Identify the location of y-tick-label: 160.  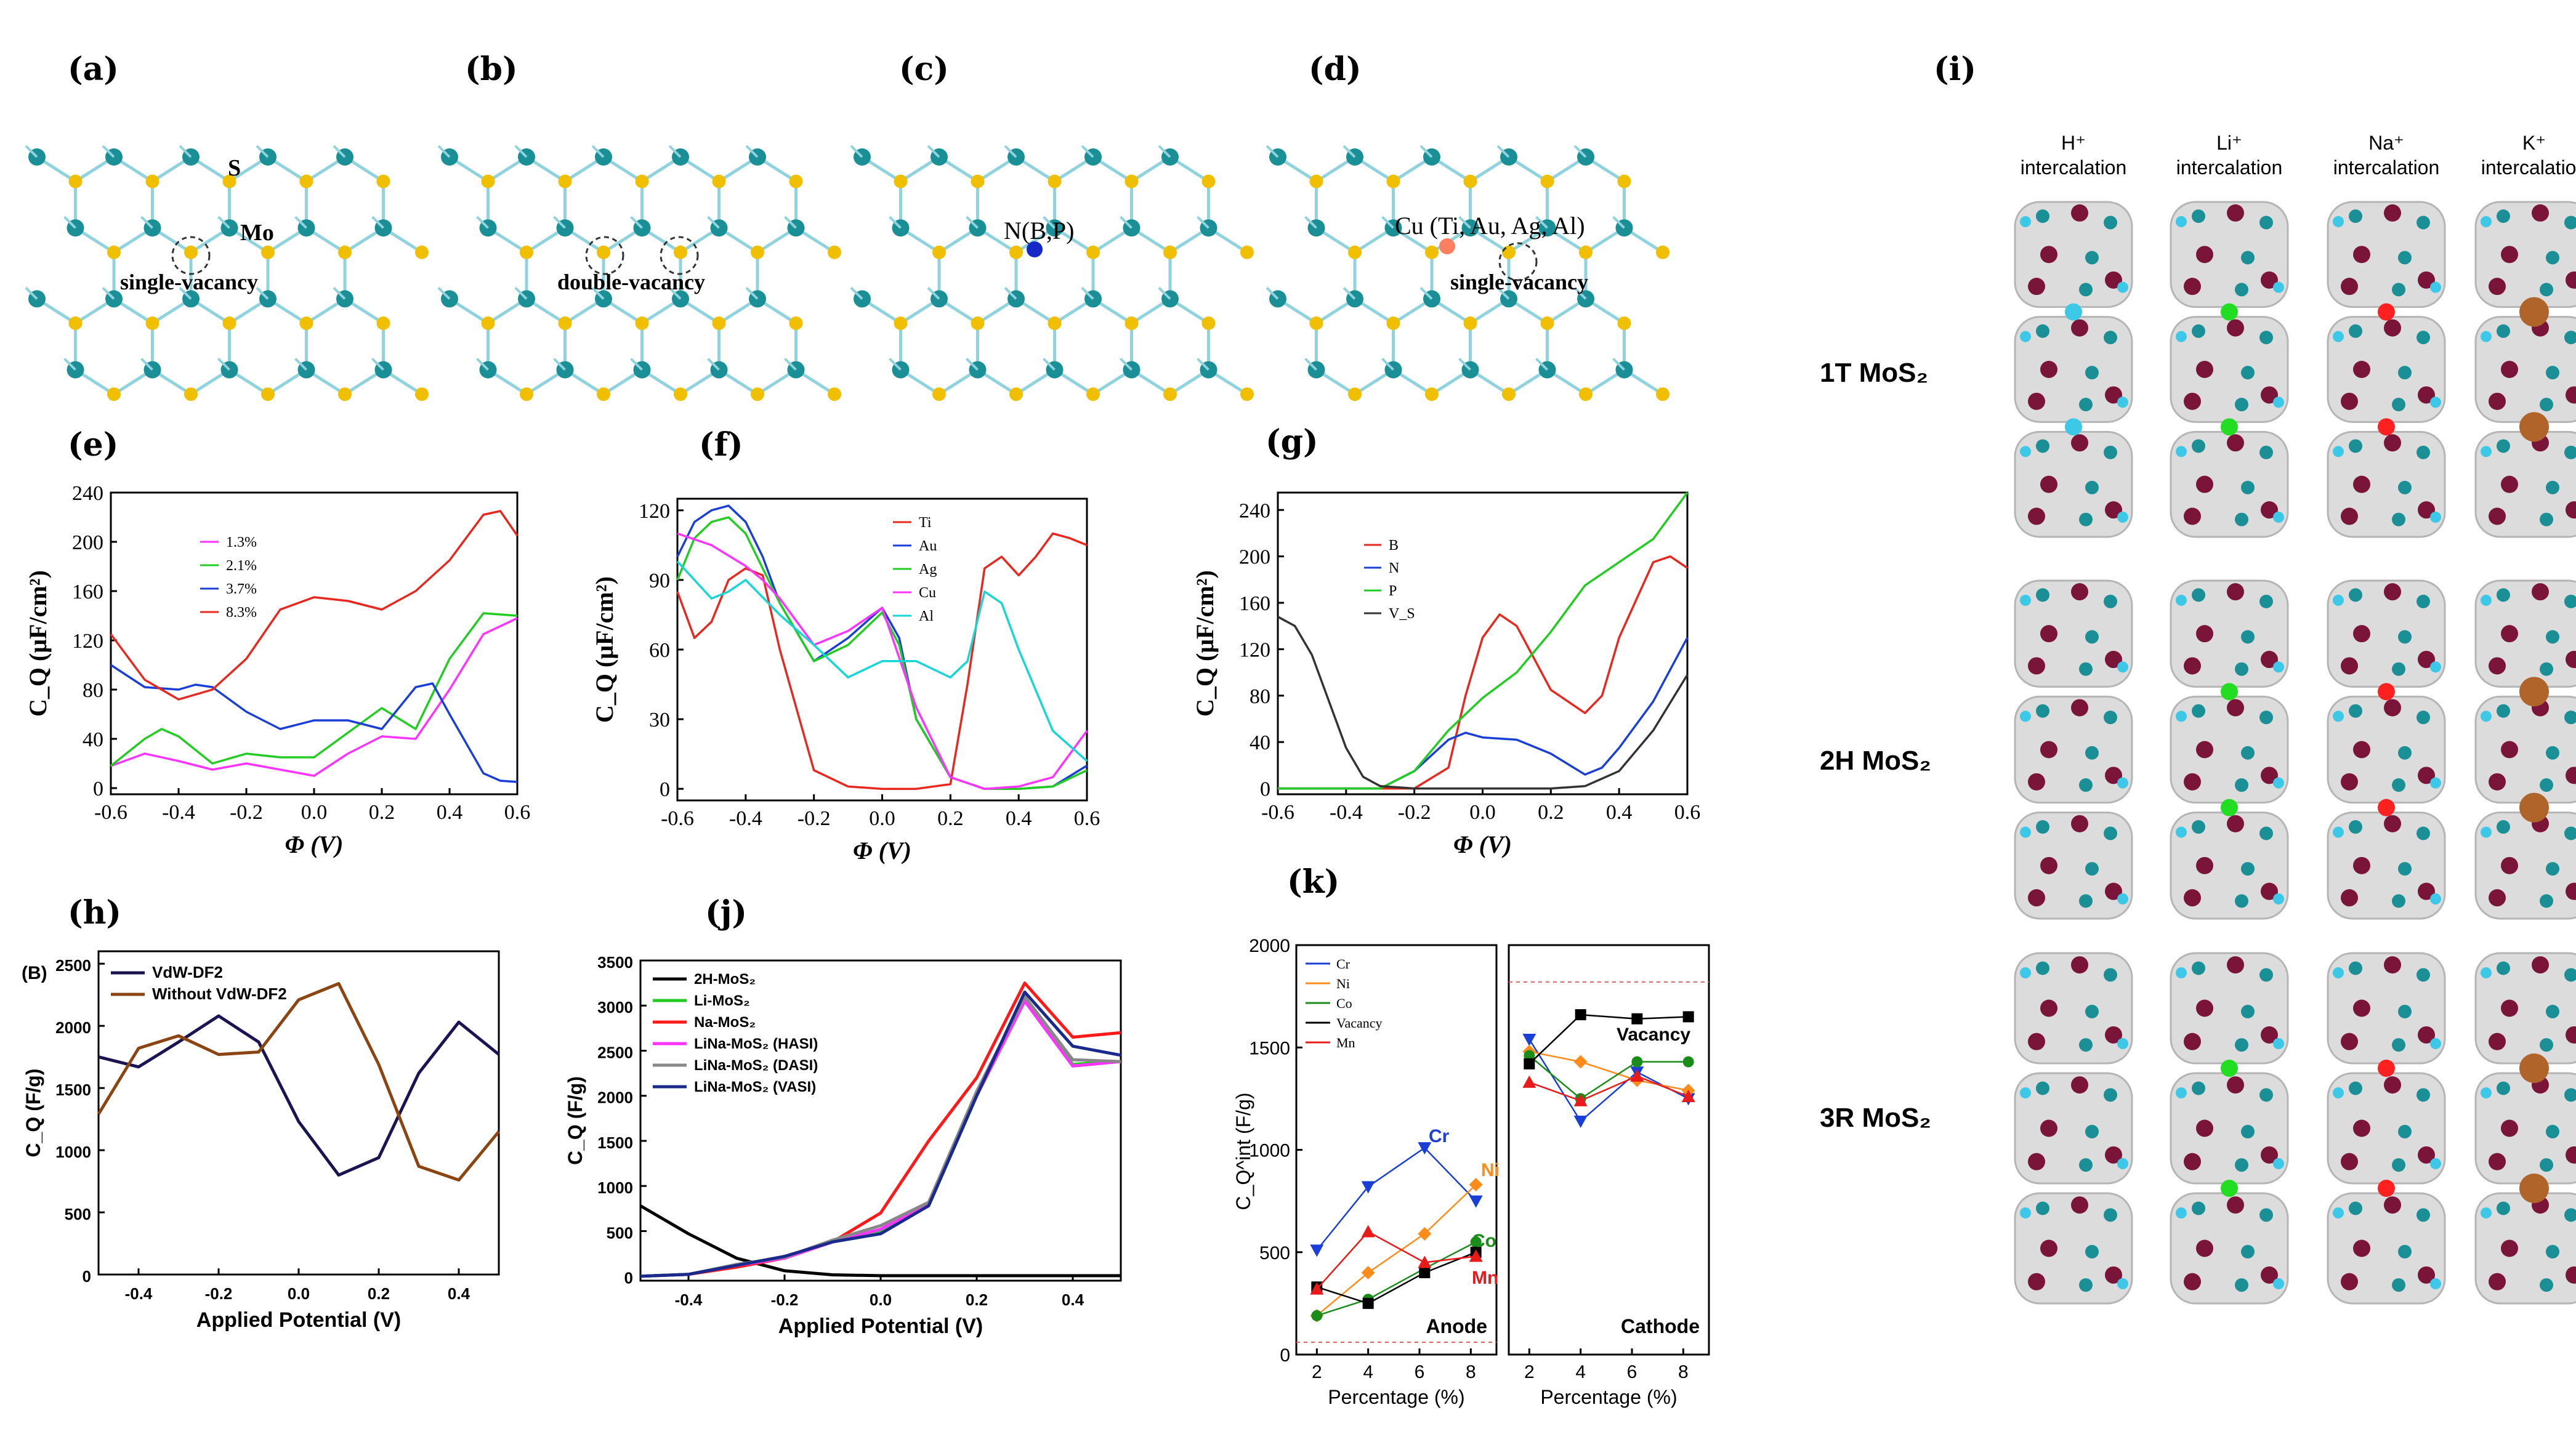
(87, 592).